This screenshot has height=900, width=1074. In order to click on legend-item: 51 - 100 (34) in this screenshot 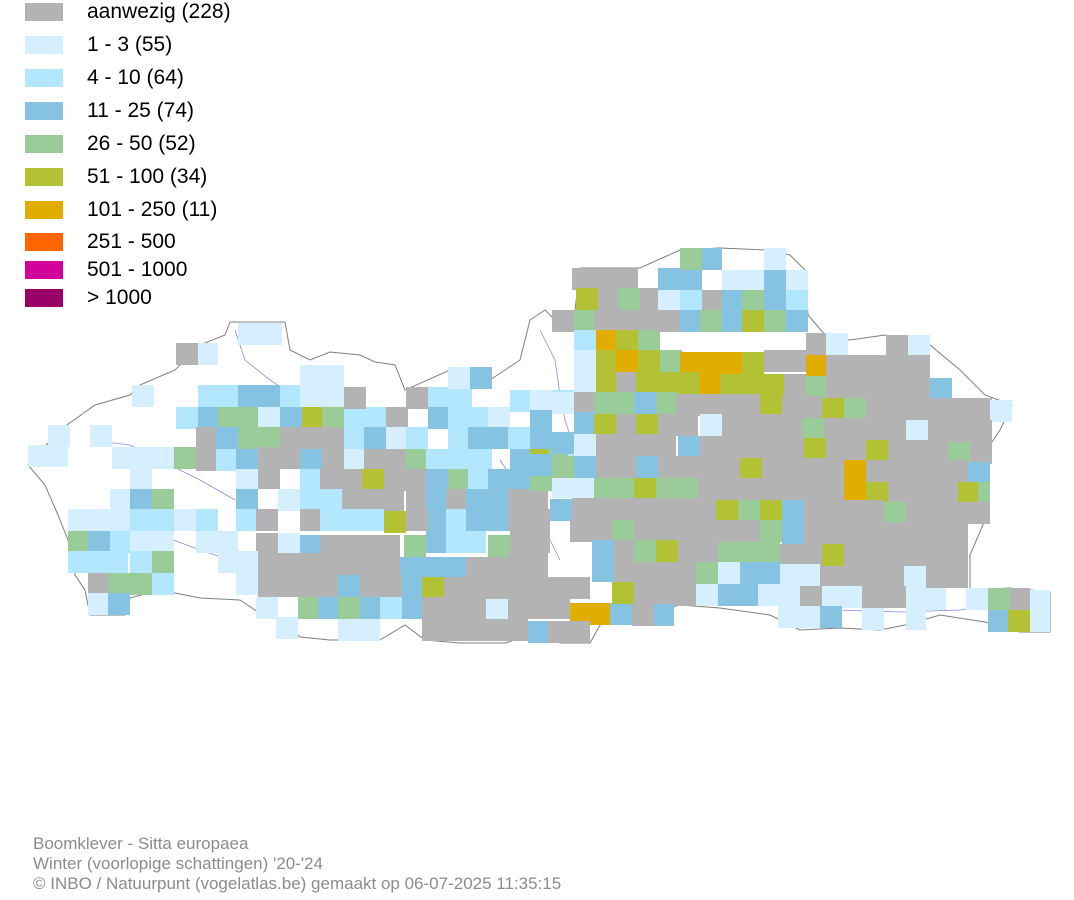, I will do `click(116, 177)`.